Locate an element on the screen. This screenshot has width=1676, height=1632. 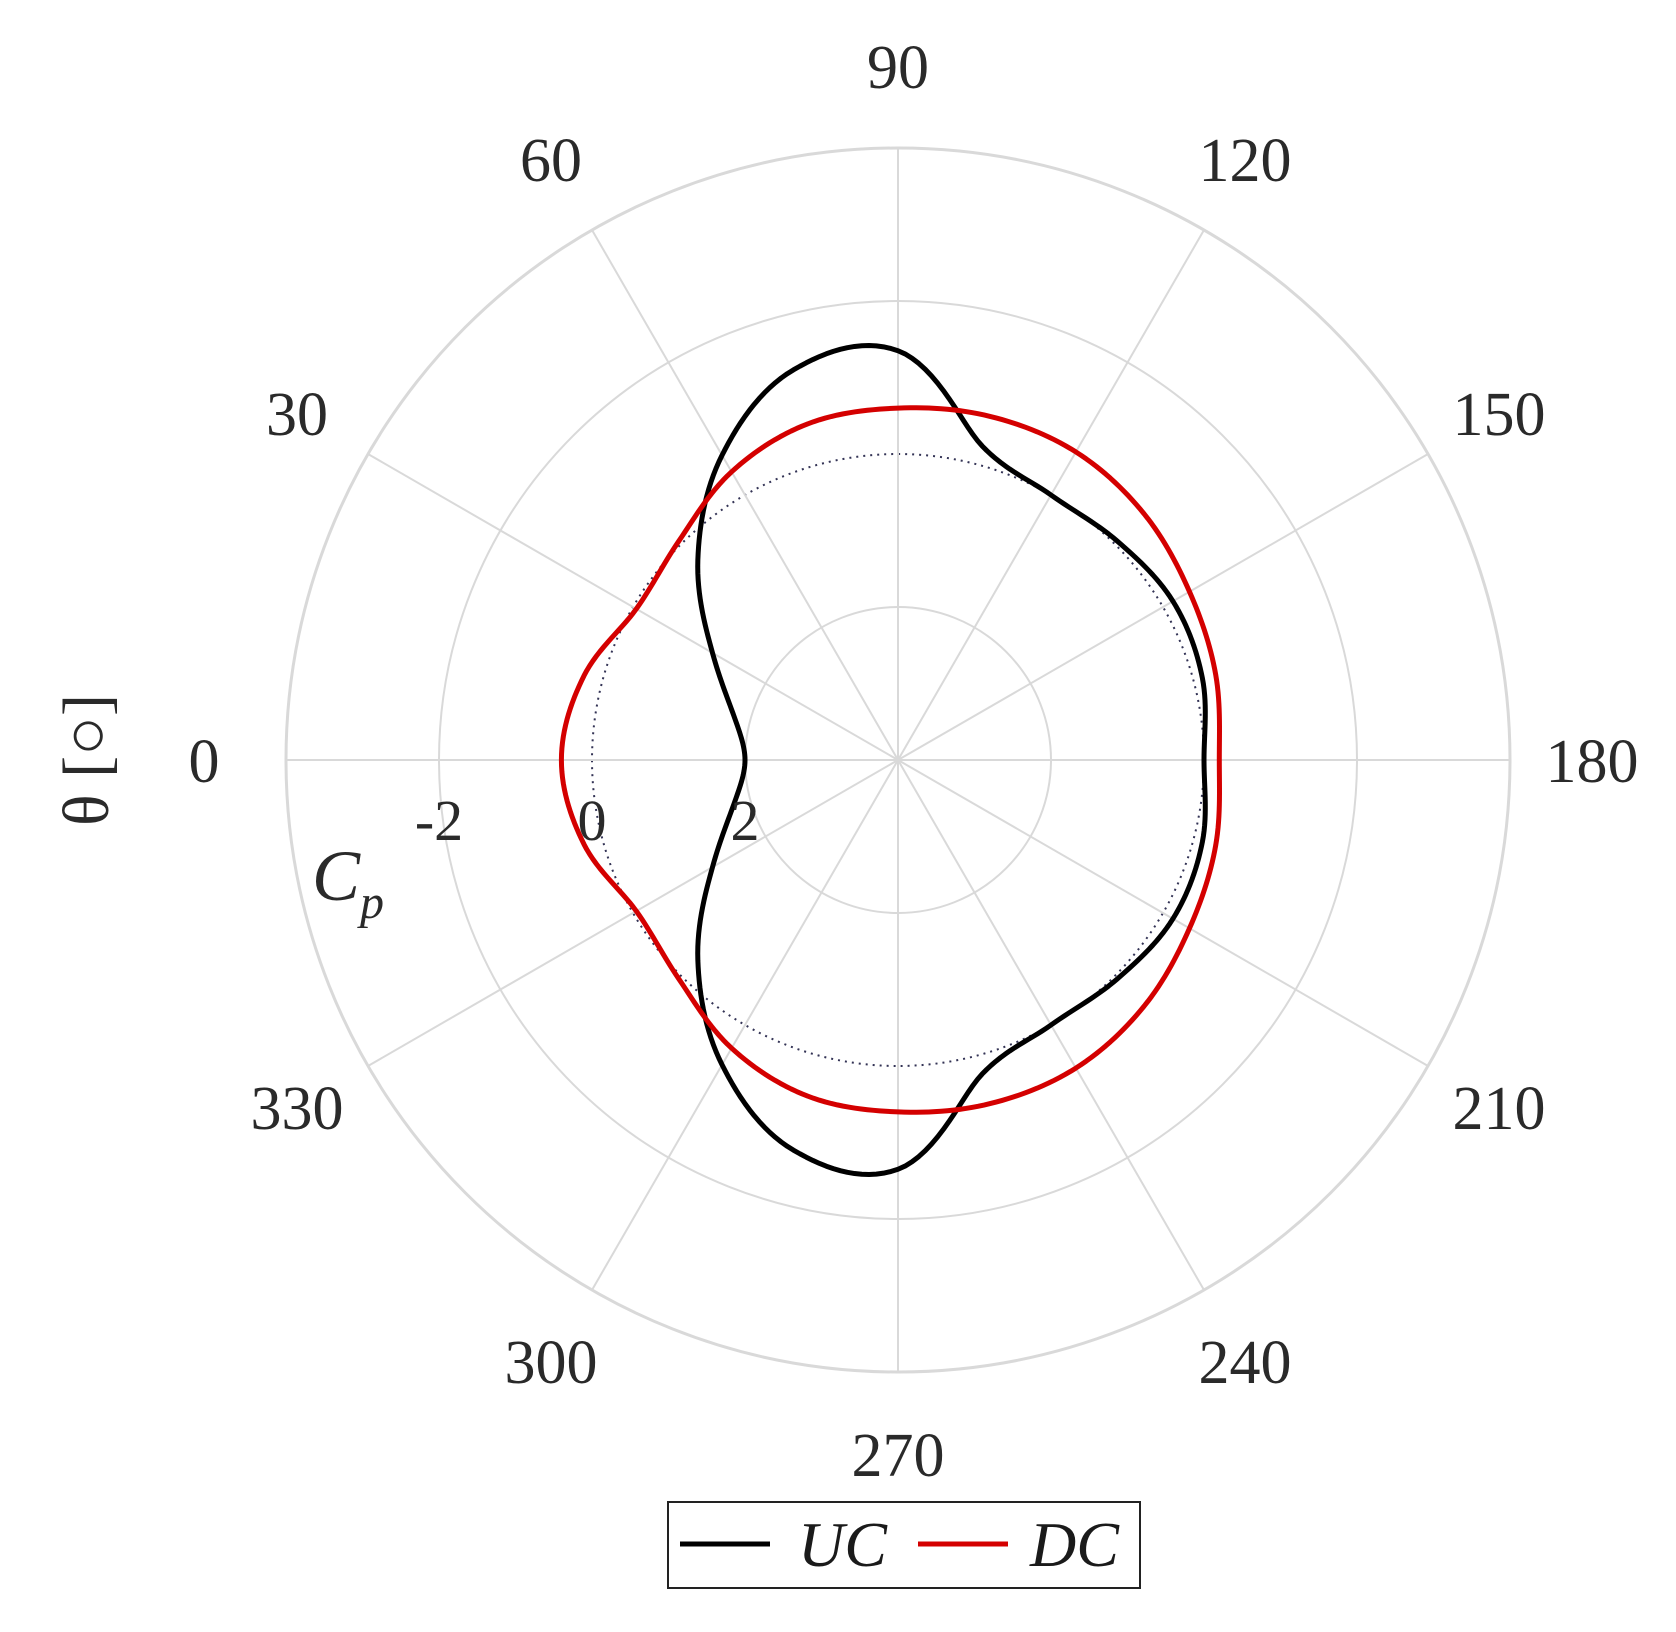
radial-tick-label: 0 is located at coordinates (592, 820).